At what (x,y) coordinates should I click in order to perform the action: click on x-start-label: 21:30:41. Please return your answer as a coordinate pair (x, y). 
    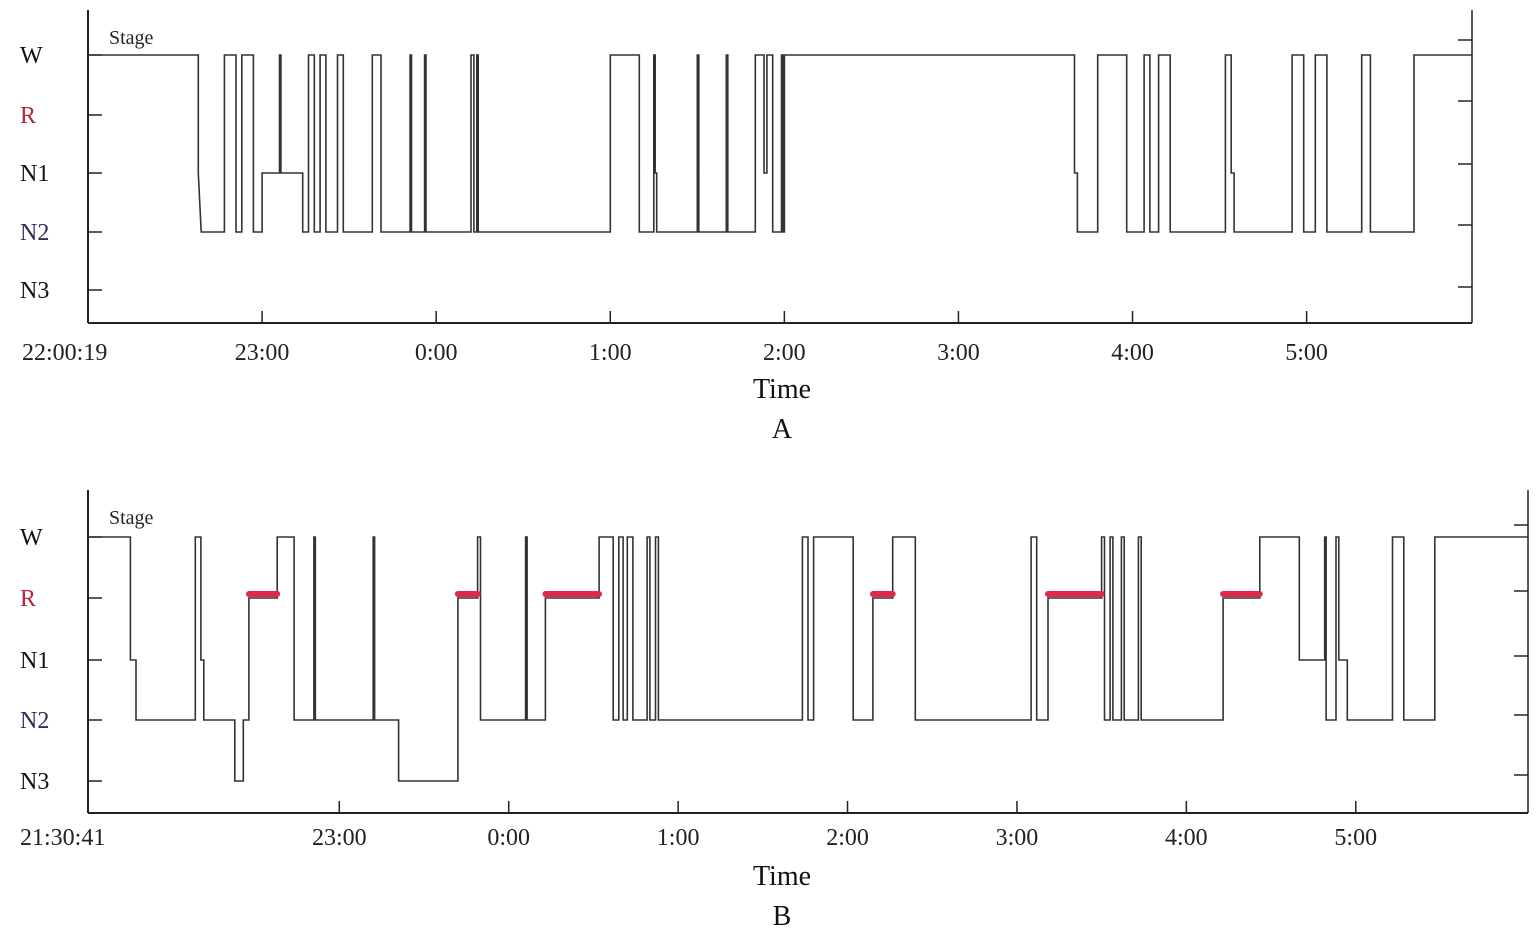
    Looking at the image, I should click on (62, 838).